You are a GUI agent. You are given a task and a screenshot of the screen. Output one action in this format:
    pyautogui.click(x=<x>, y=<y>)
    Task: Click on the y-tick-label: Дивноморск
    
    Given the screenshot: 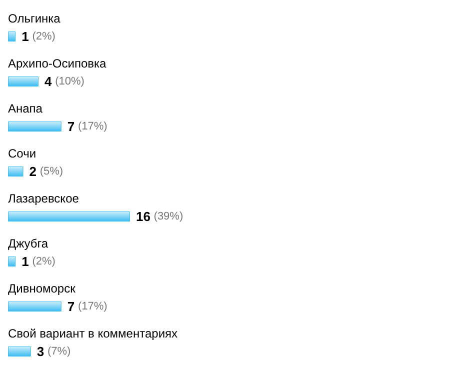 What is the action you would take?
    pyautogui.click(x=42, y=289)
    